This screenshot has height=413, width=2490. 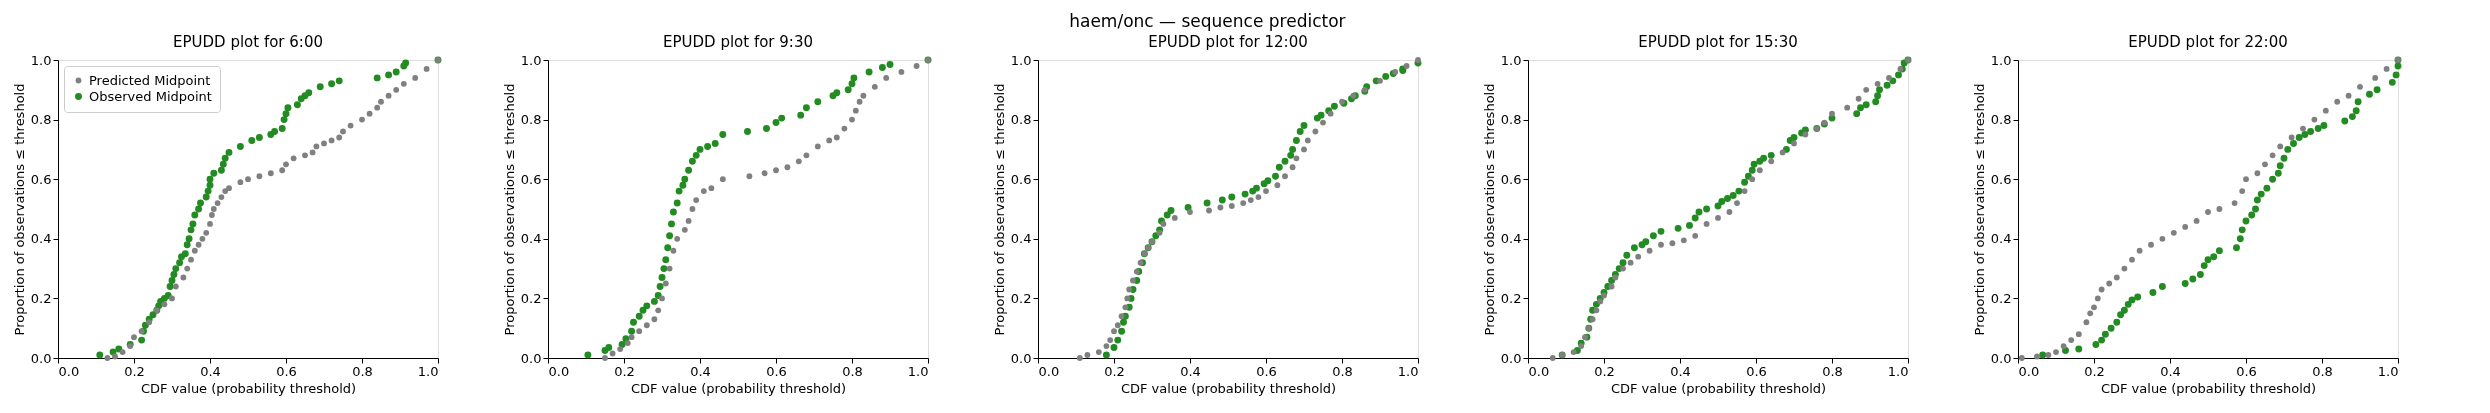 I want to click on legend-label: Observed Midpoint, so click(x=150, y=96).